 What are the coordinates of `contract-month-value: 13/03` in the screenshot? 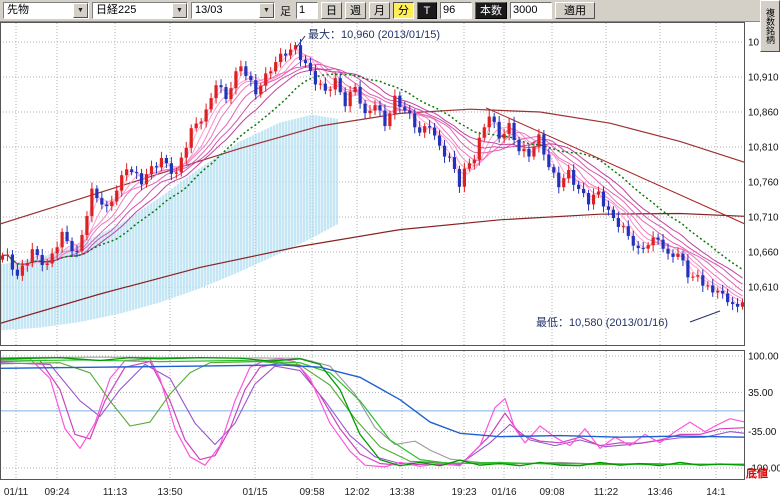 It's located at (209, 10).